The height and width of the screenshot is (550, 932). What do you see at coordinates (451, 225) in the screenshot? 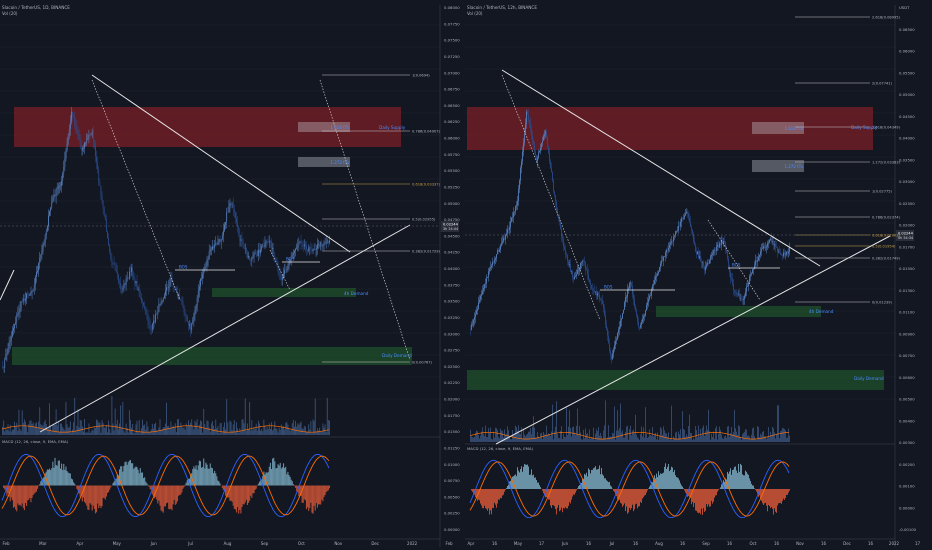
I see `price-tag-value: 0.02244` at bounding box center [451, 225].